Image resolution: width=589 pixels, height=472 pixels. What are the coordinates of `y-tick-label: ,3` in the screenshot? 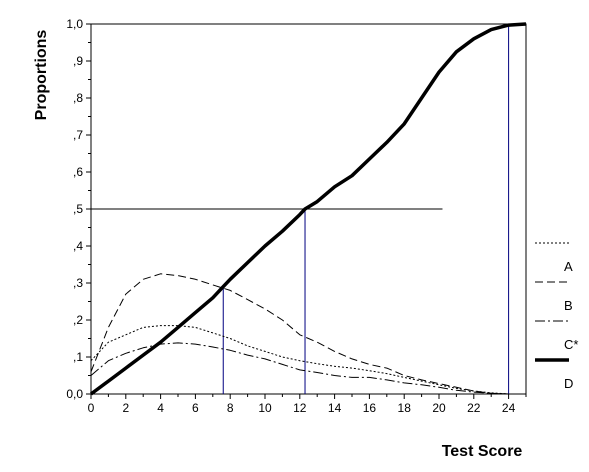 It's located at (78, 283).